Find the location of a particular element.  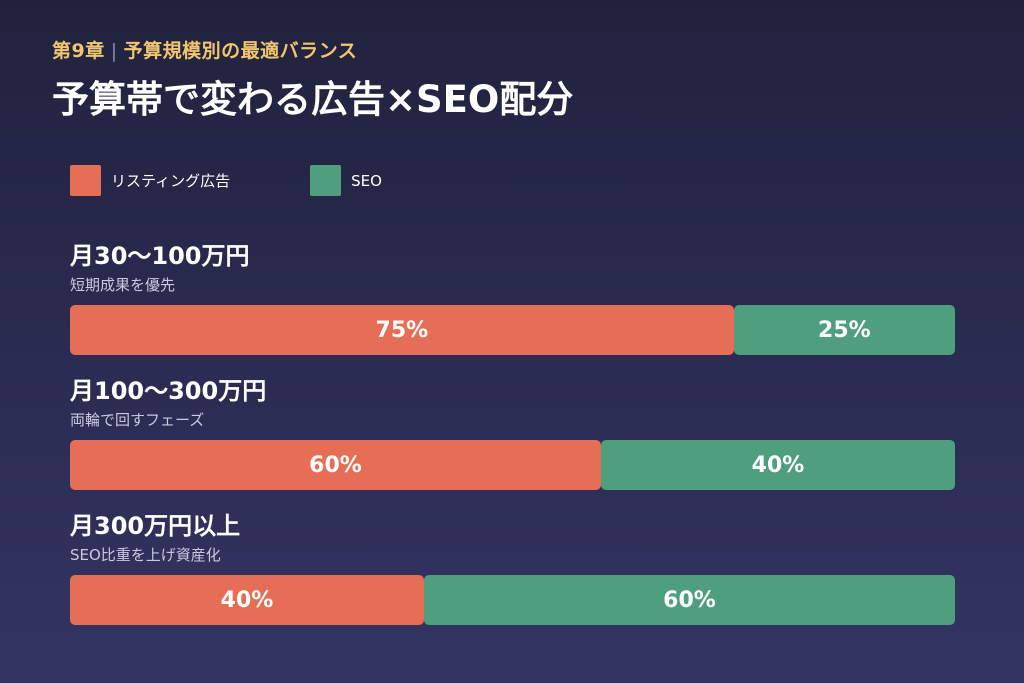

legend-label-seo: SEO is located at coordinates (366, 180).